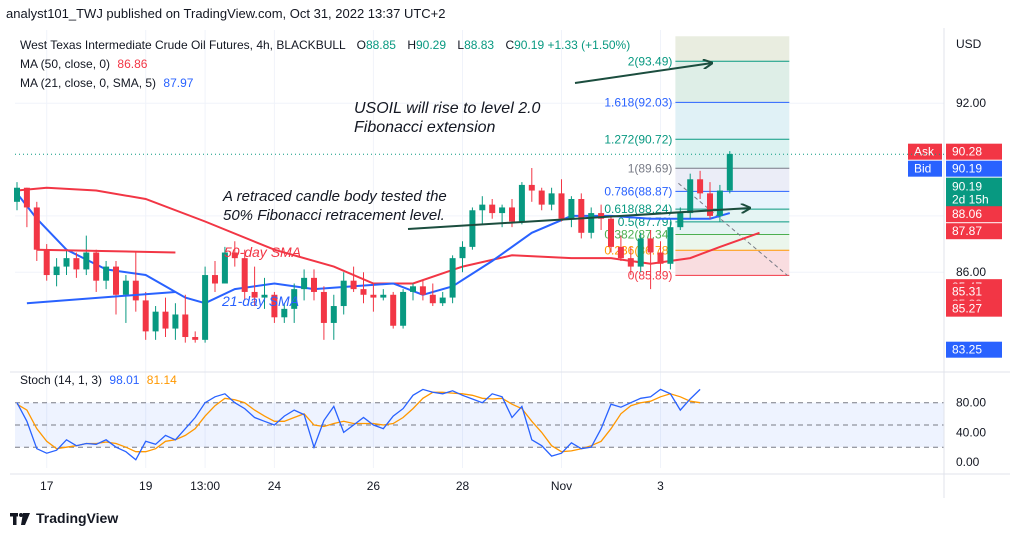  What do you see at coordinates (561, 486) in the screenshot?
I see `time-tick-label: Nov` at bounding box center [561, 486].